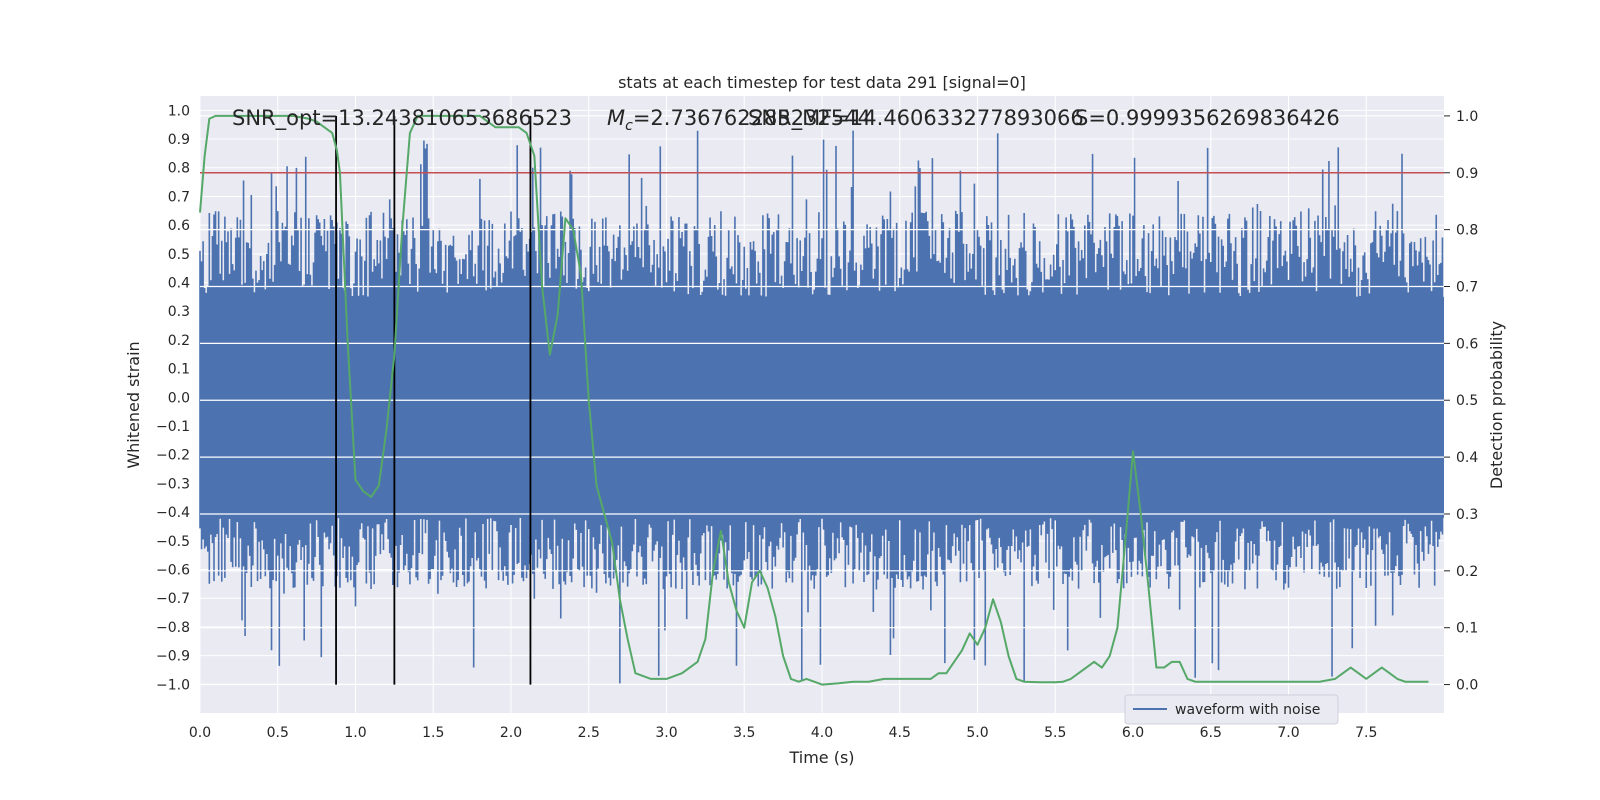  What do you see at coordinates (179, 370) in the screenshot?
I see `y-tick-label-left: 0.1` at bounding box center [179, 370].